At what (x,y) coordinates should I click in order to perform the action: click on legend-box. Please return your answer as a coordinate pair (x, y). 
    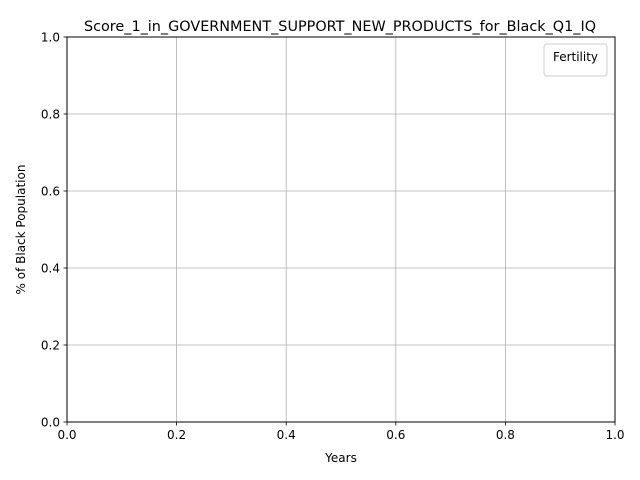
    Looking at the image, I should click on (575, 60).